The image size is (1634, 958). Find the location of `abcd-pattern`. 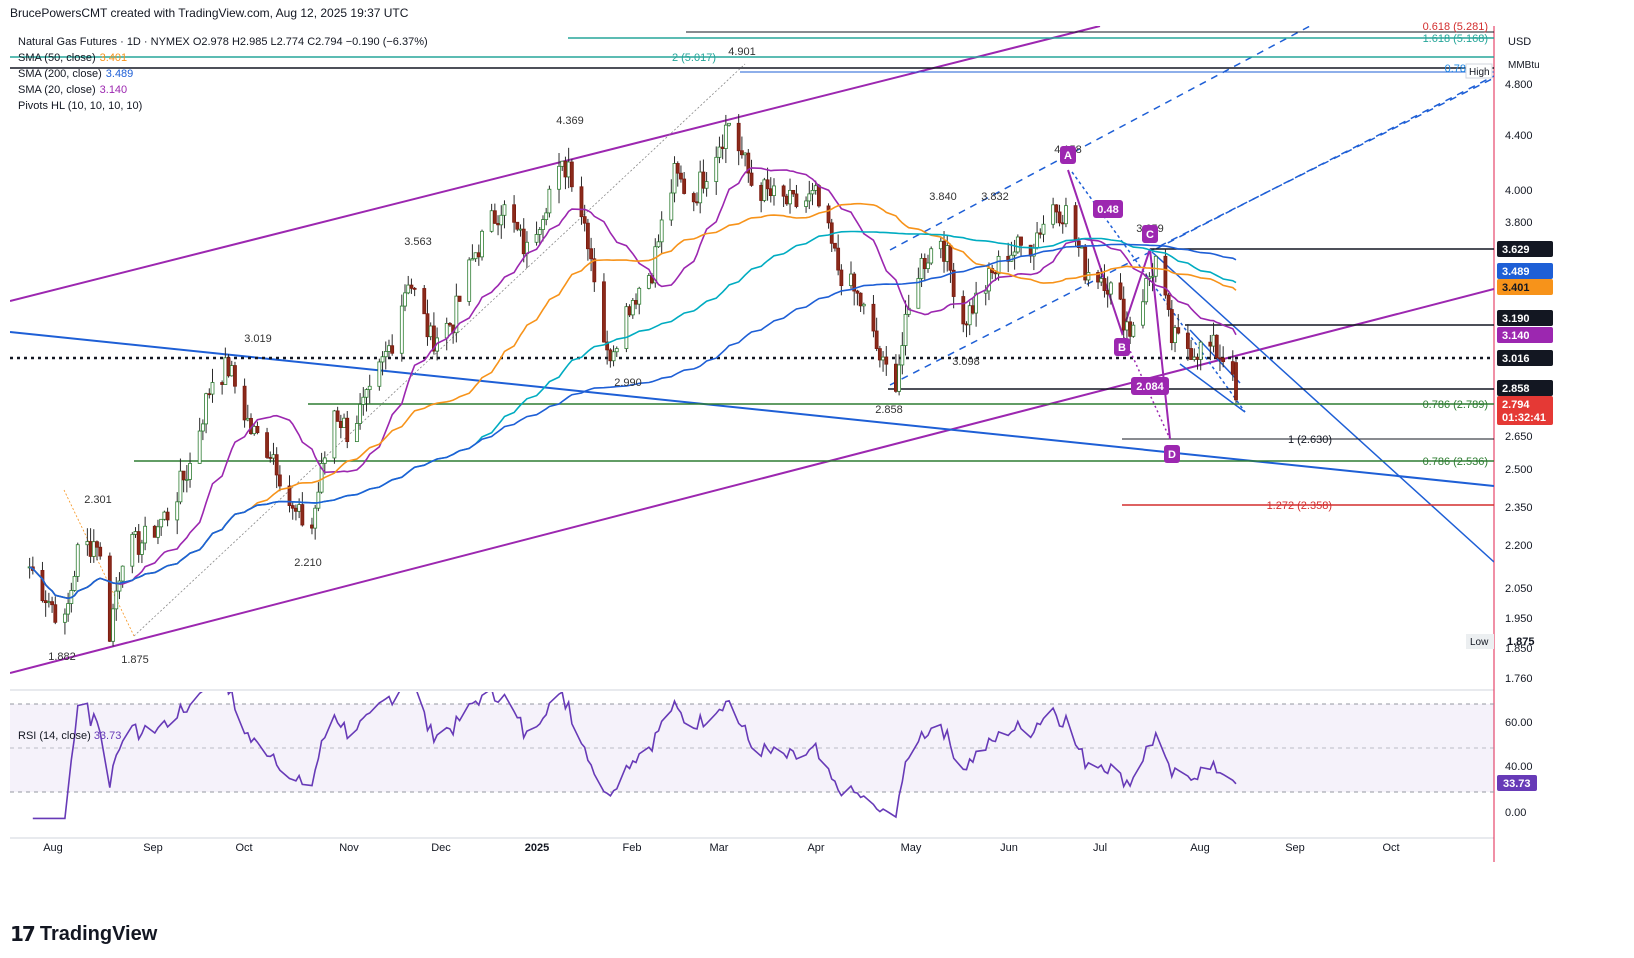

abcd-pattern is located at coordinates (1119, 304).